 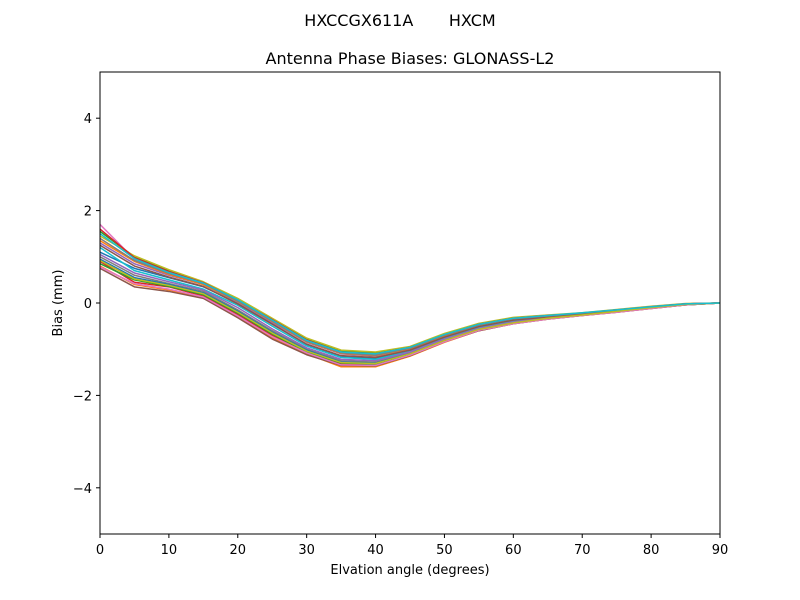 What do you see at coordinates (399, 20) in the screenshot?
I see `chart-suptitle: HXCCGX611A HXCM` at bounding box center [399, 20].